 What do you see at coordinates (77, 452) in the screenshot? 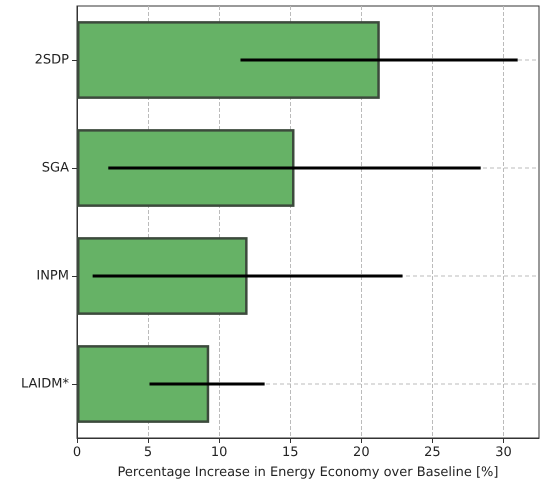
I see `x-tick-label: 0` at bounding box center [77, 452].